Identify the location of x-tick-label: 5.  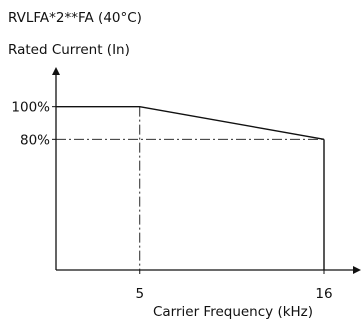
(139, 294).